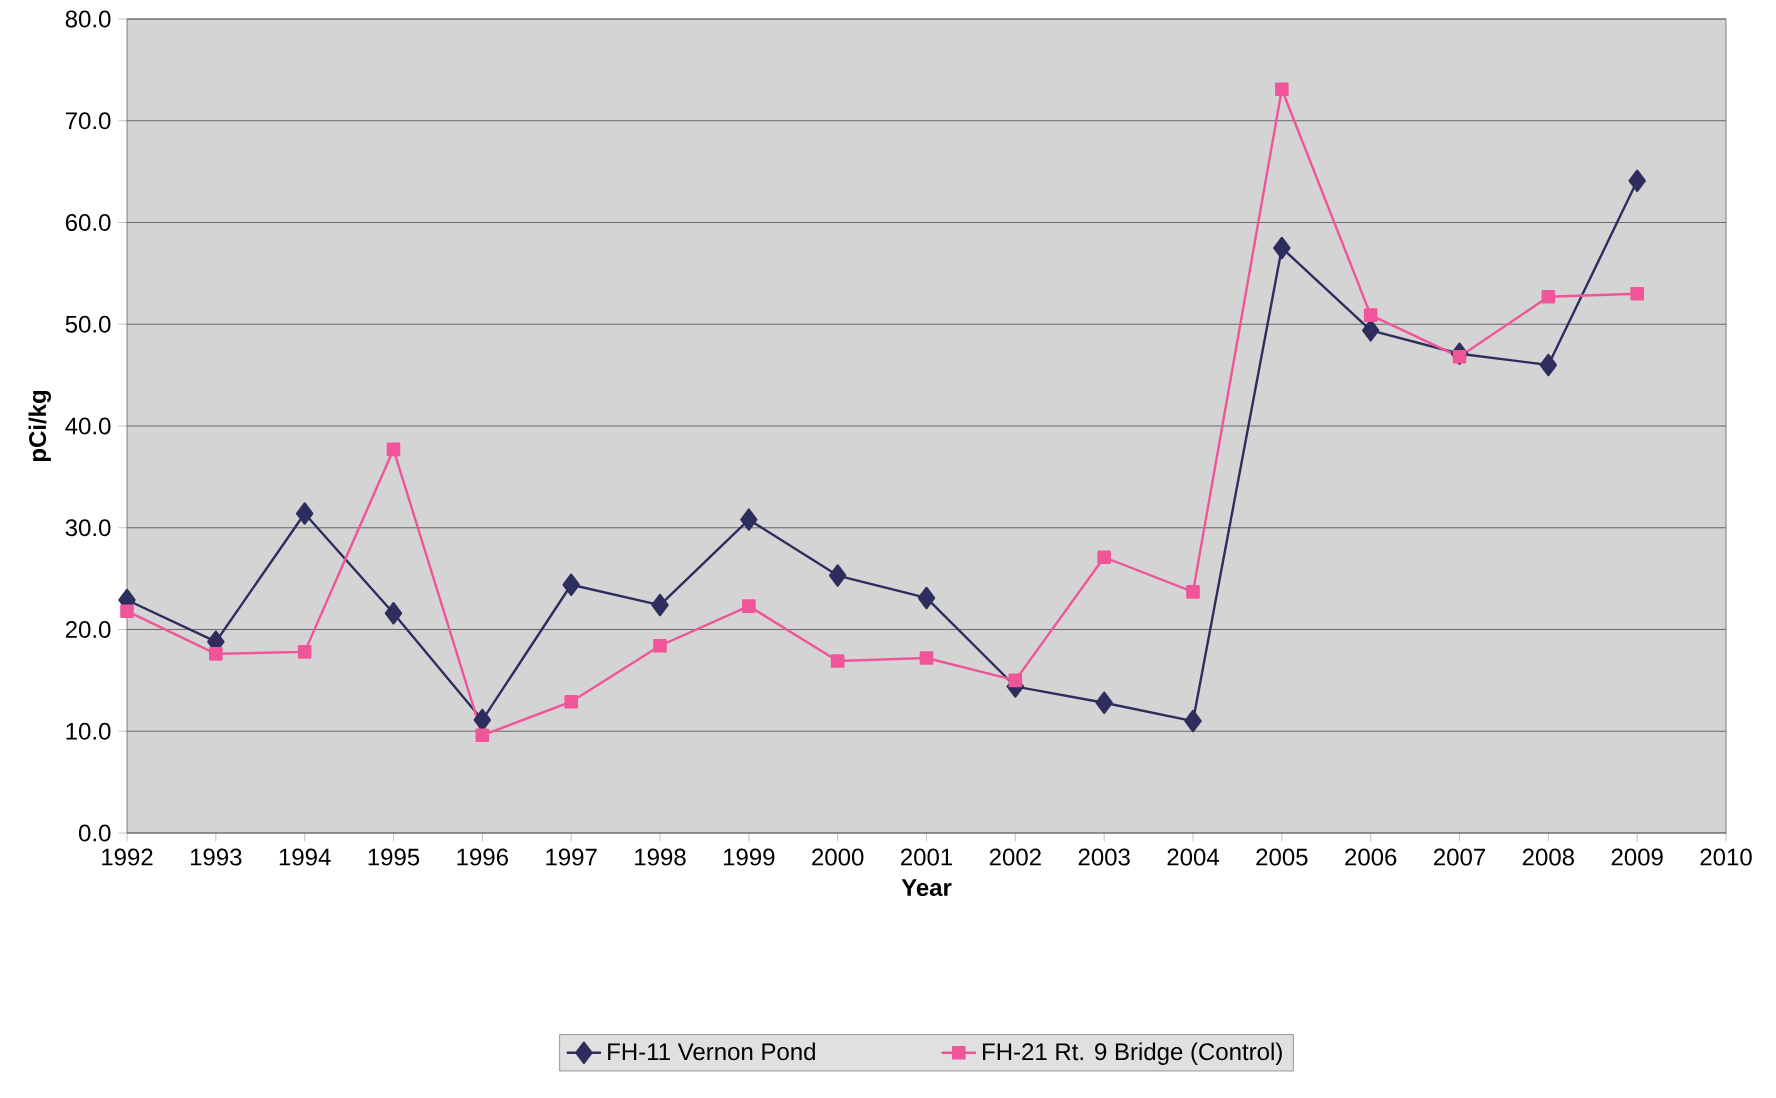 This screenshot has width=1776, height=1098. What do you see at coordinates (571, 857) in the screenshot?
I see `x-tick-label: 1997` at bounding box center [571, 857].